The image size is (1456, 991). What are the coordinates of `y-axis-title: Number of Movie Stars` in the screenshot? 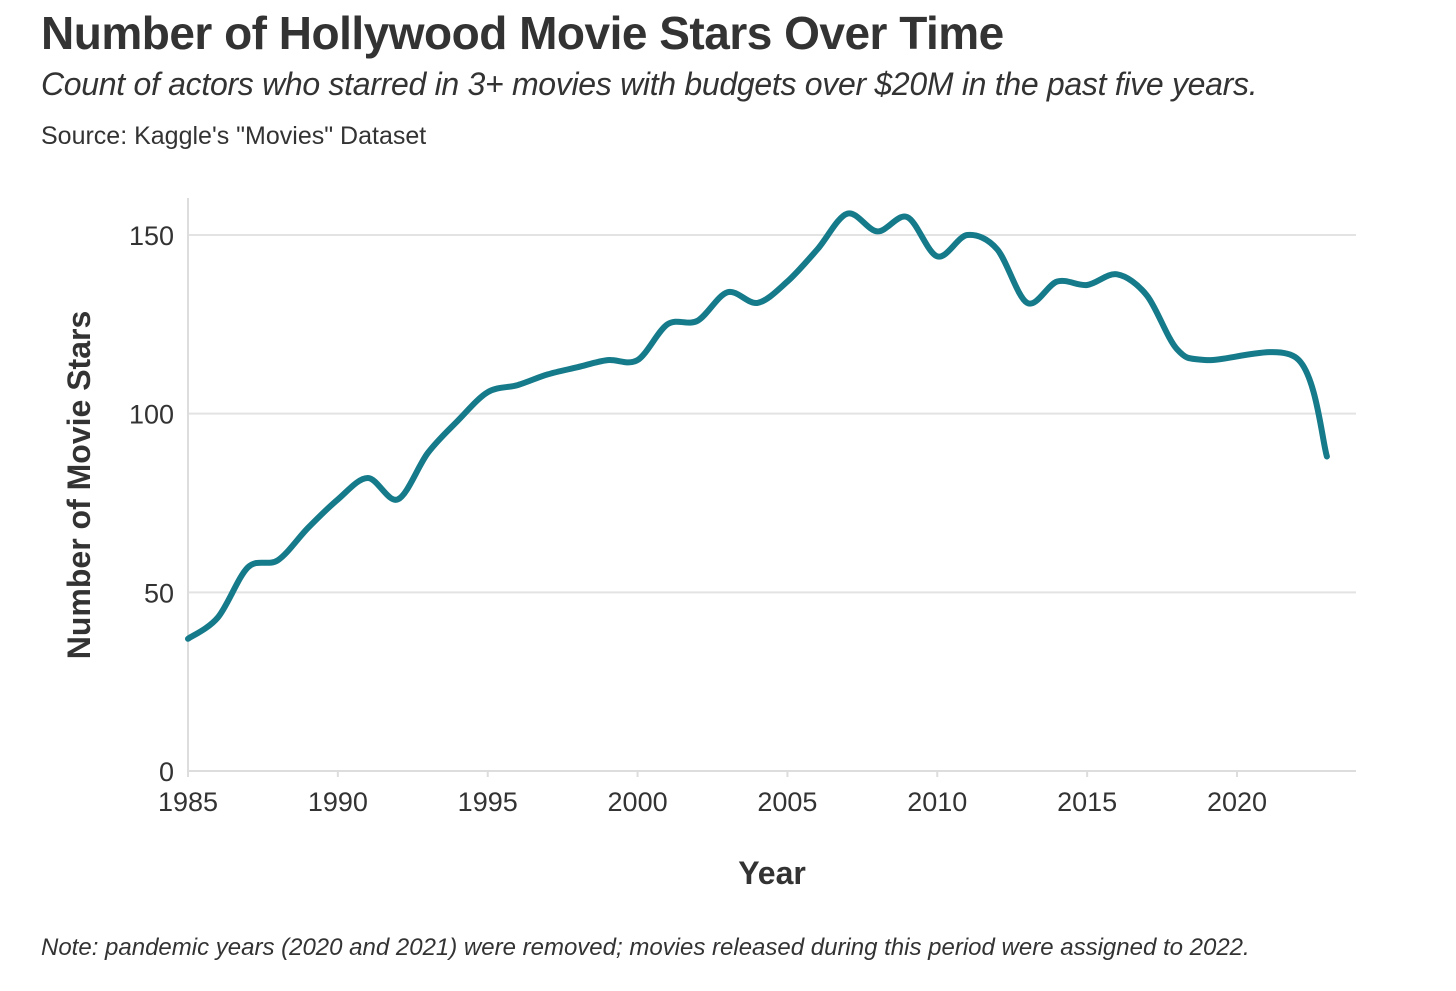 It's located at (79, 485).